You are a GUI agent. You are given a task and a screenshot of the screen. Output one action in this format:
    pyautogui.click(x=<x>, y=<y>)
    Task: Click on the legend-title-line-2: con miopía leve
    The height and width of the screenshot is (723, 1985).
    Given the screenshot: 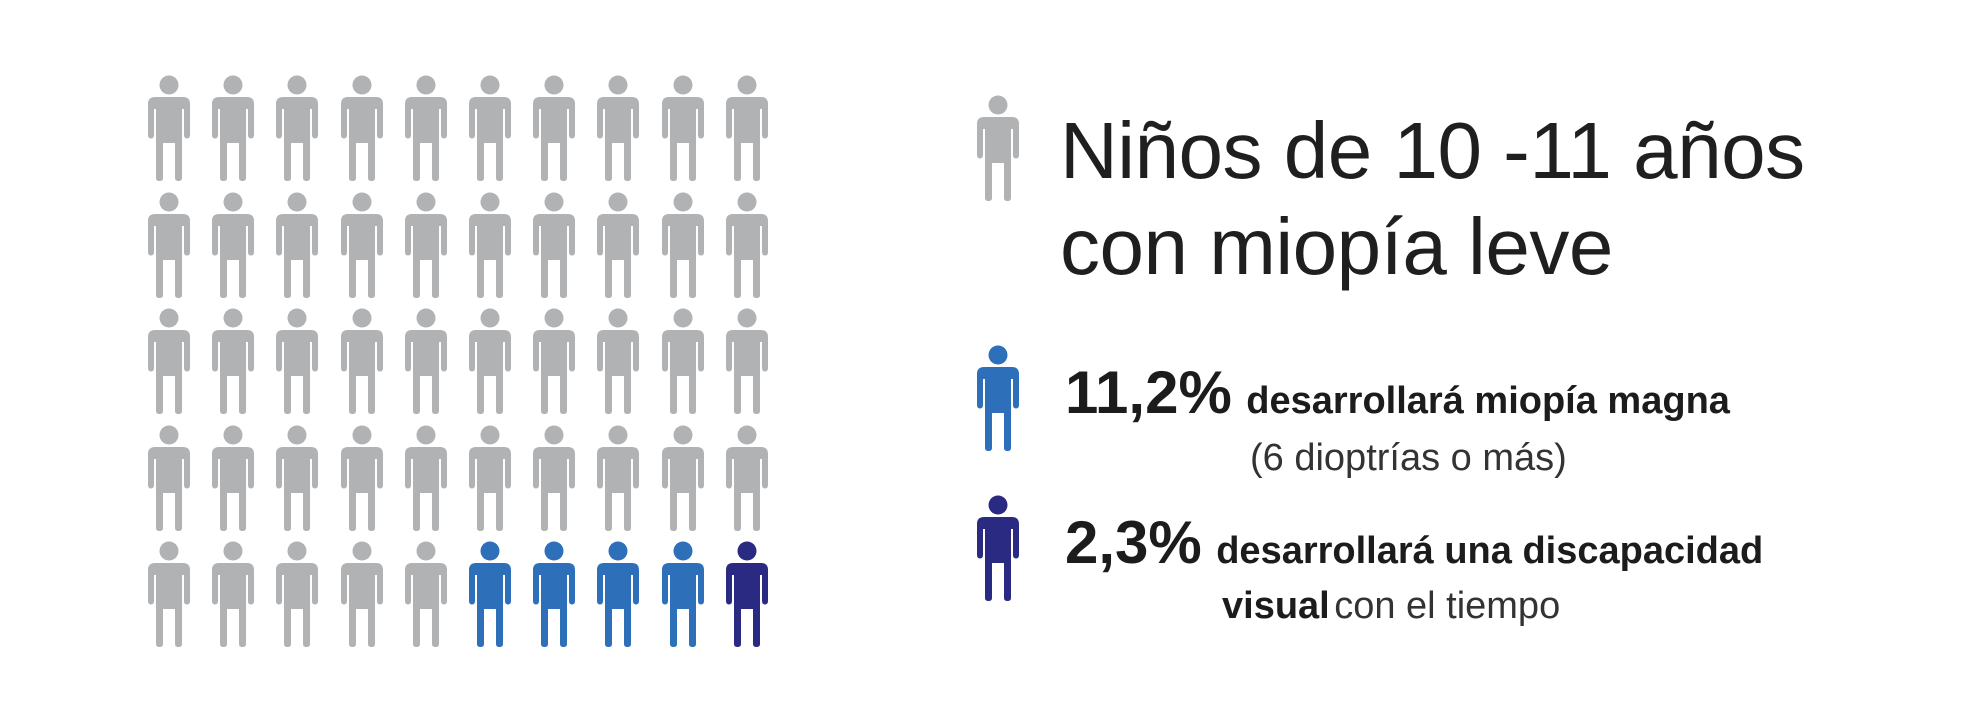 What is the action you would take?
    pyautogui.click(x=1336, y=246)
    